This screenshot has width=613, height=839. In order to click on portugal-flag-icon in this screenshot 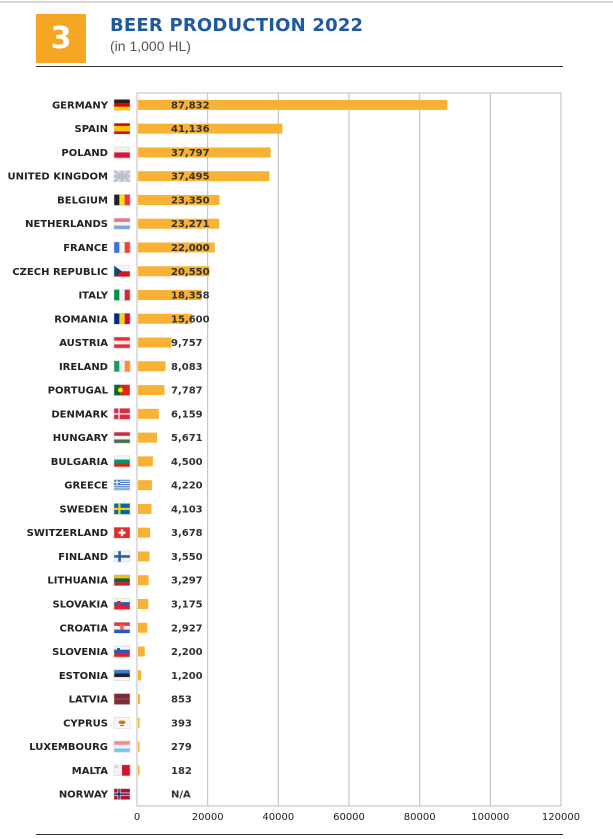, I will do `click(122, 390)`.